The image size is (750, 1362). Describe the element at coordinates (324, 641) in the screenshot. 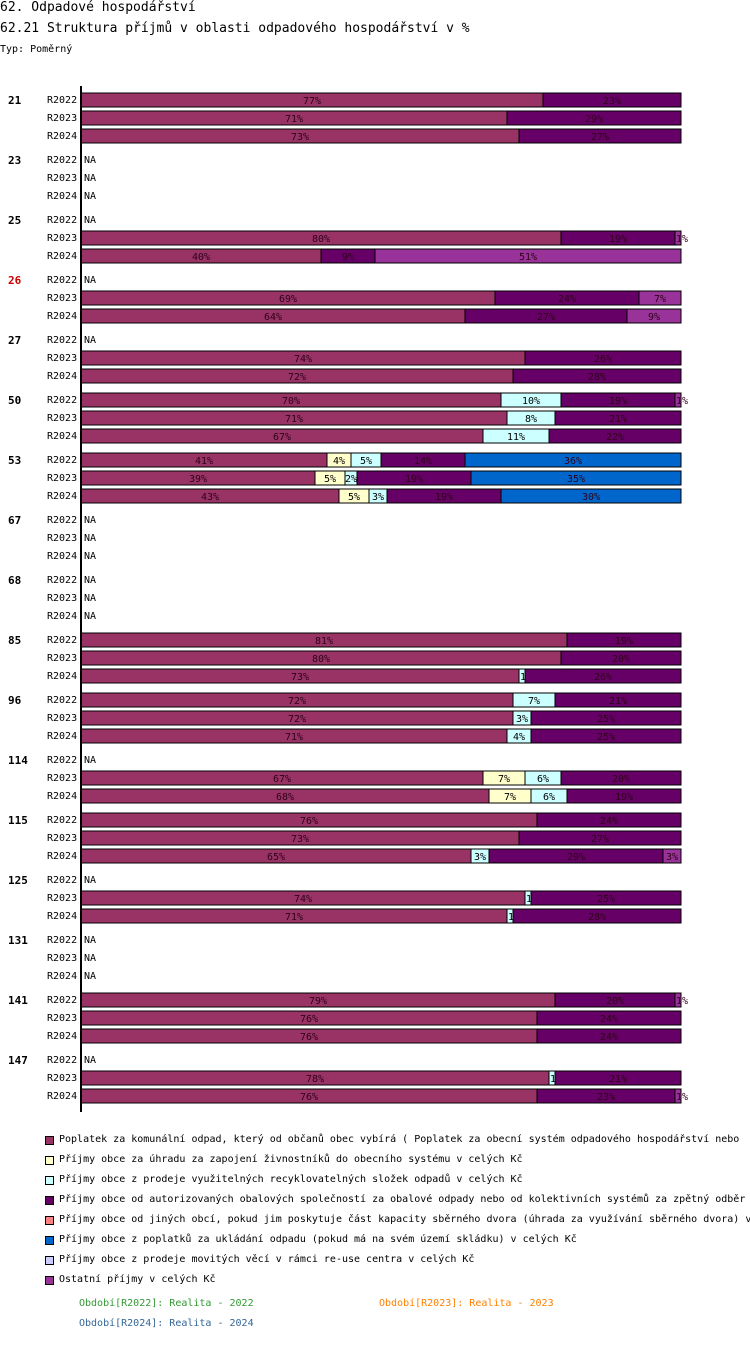

I see `data-label: 81%` at that location.